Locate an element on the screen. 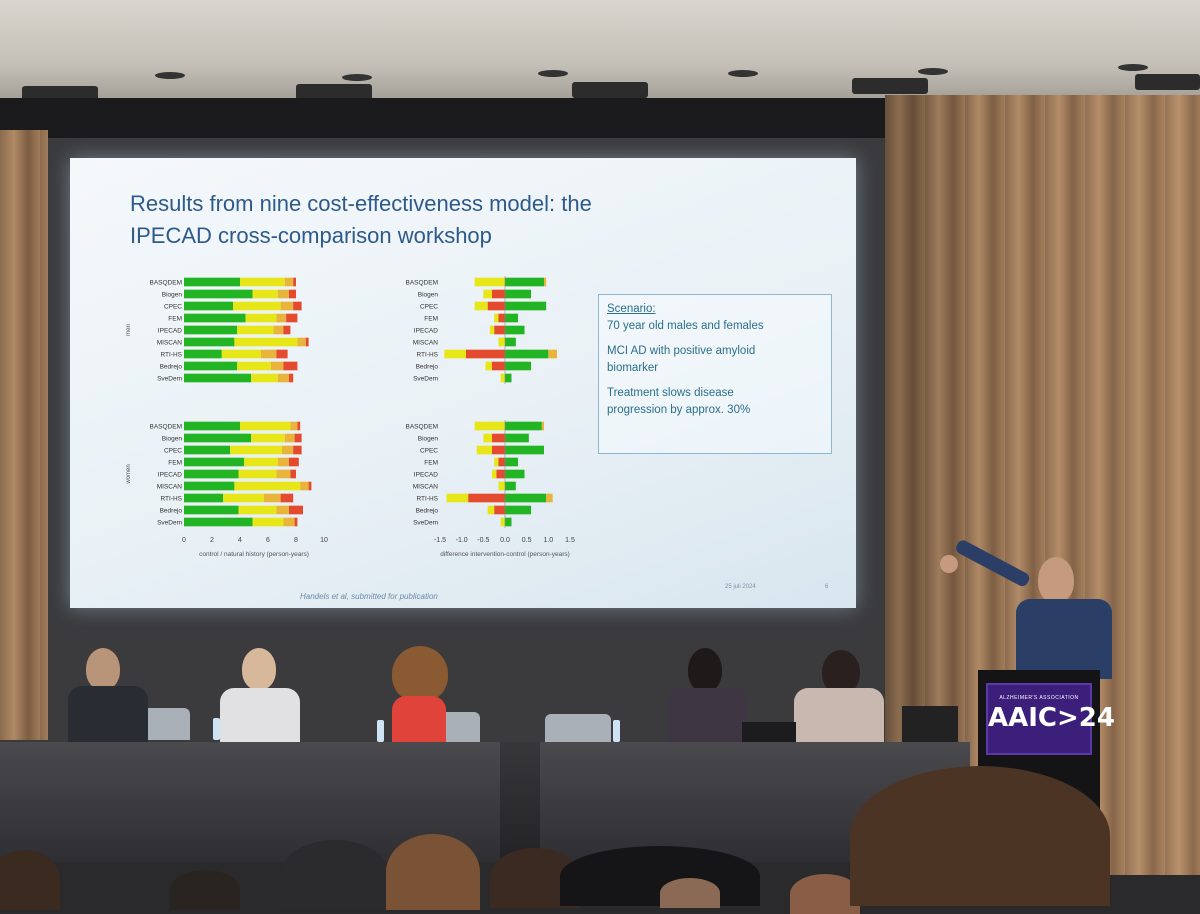 This screenshot has height=914, width=1200. panelist is located at coordinates (838, 698).